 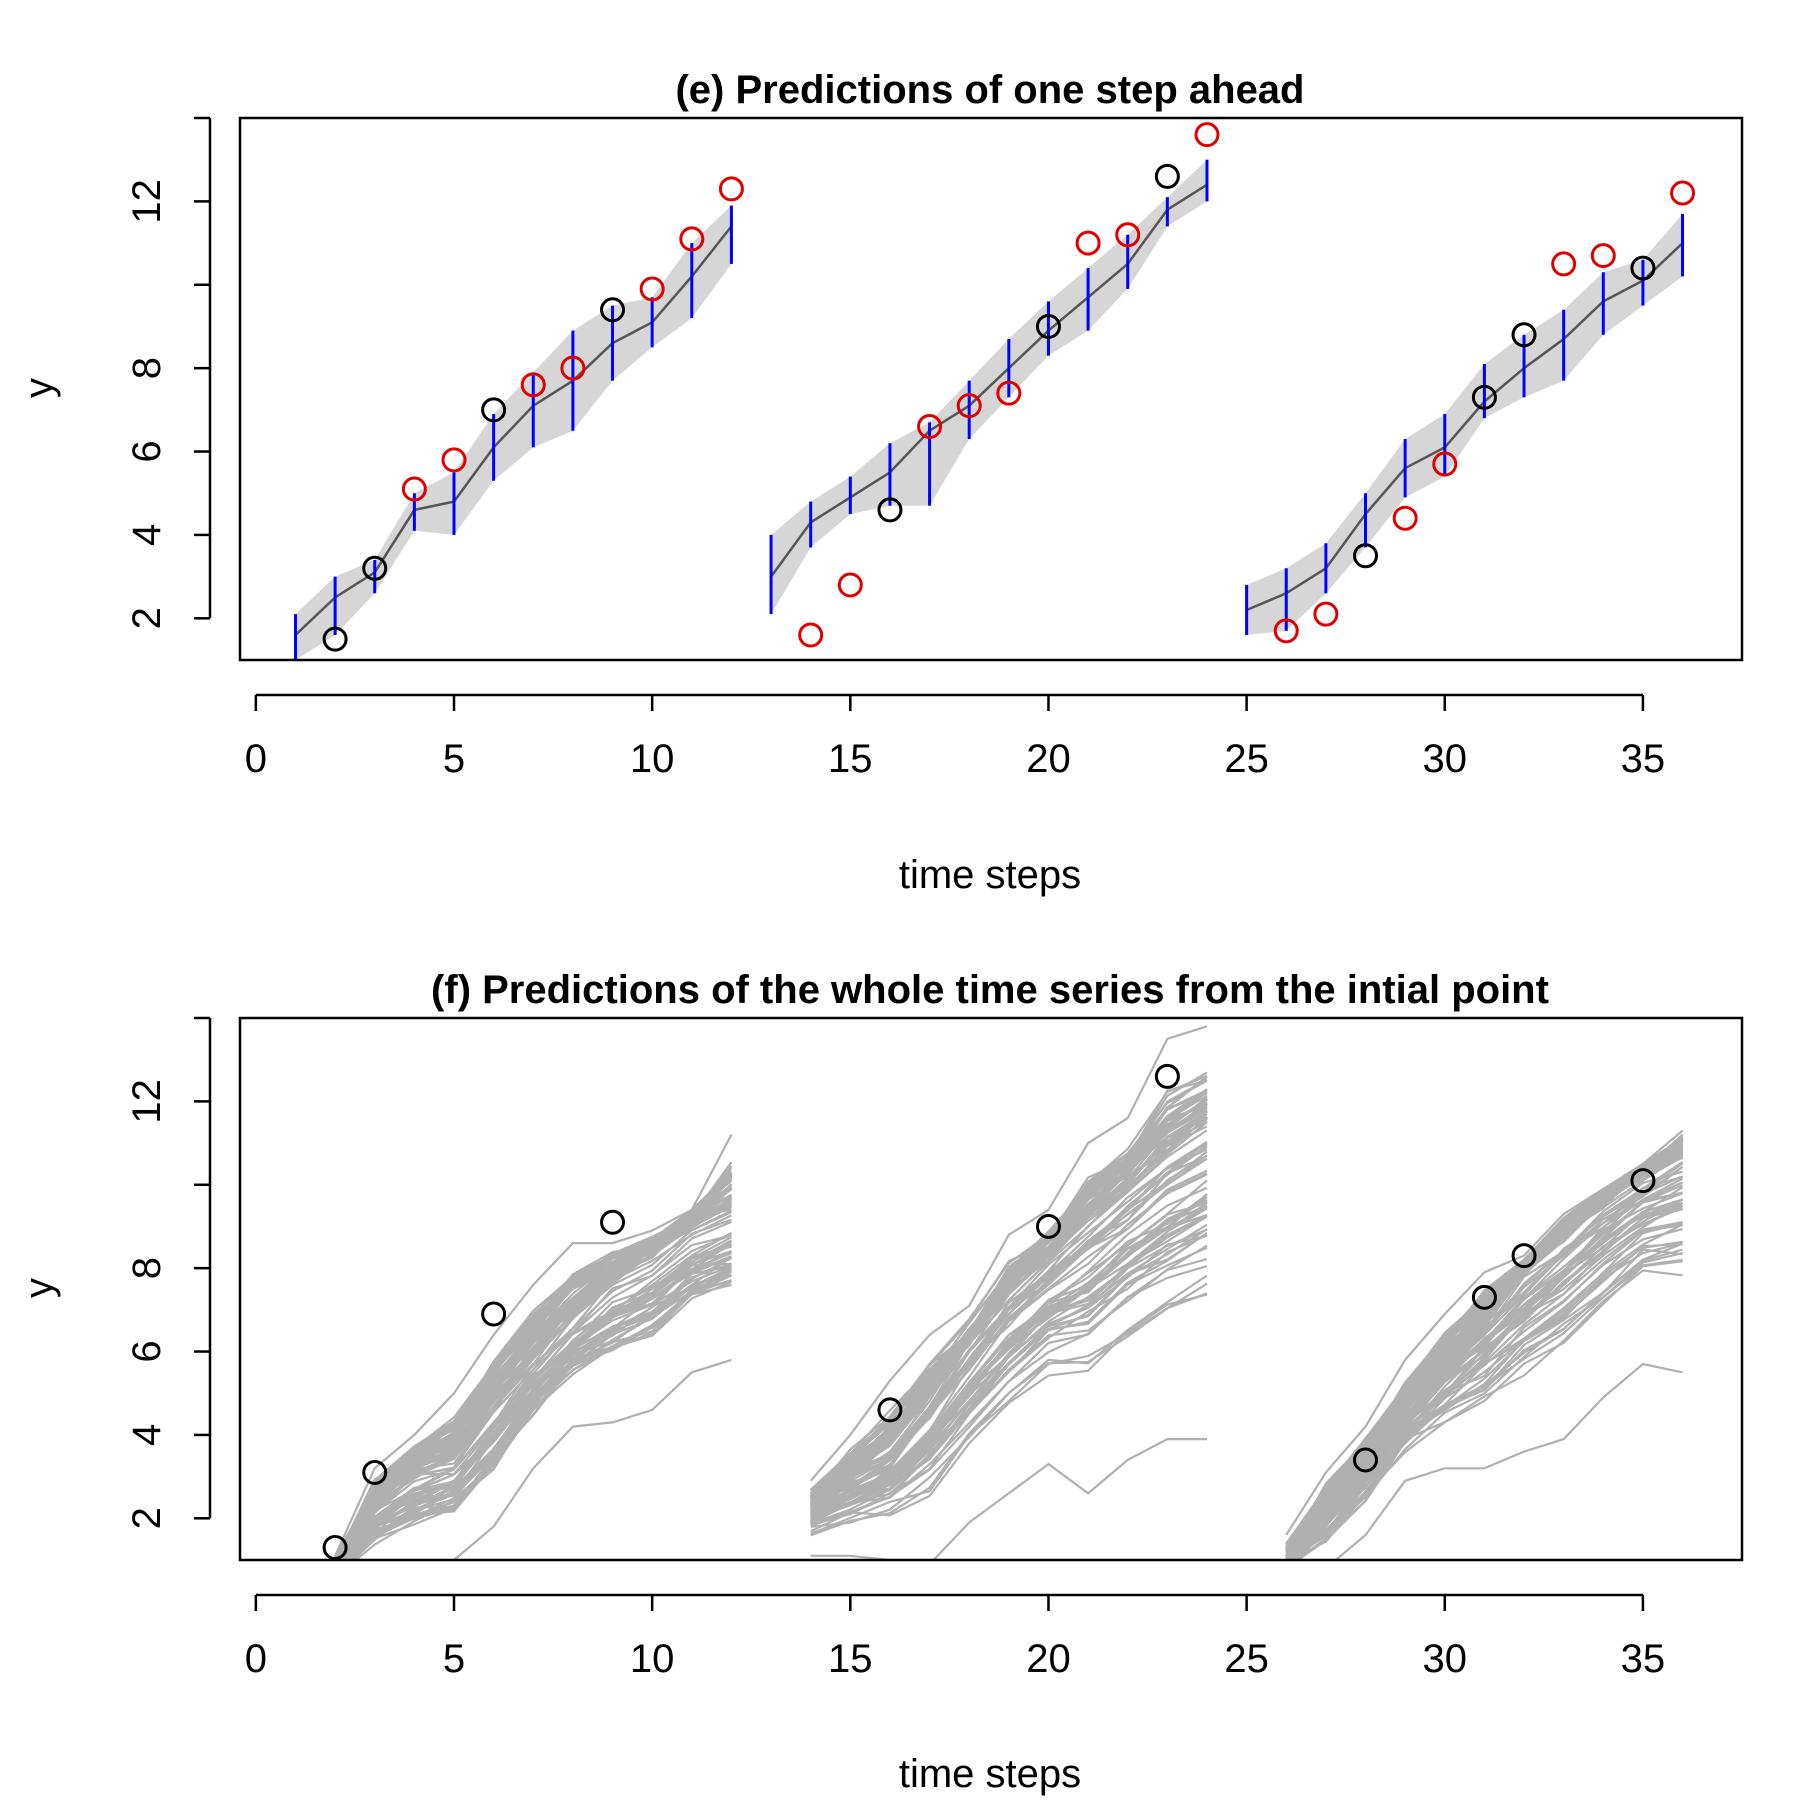 What do you see at coordinates (989, 90) in the screenshot?
I see `panel-e-title: (e) Predictions of one step ahead` at bounding box center [989, 90].